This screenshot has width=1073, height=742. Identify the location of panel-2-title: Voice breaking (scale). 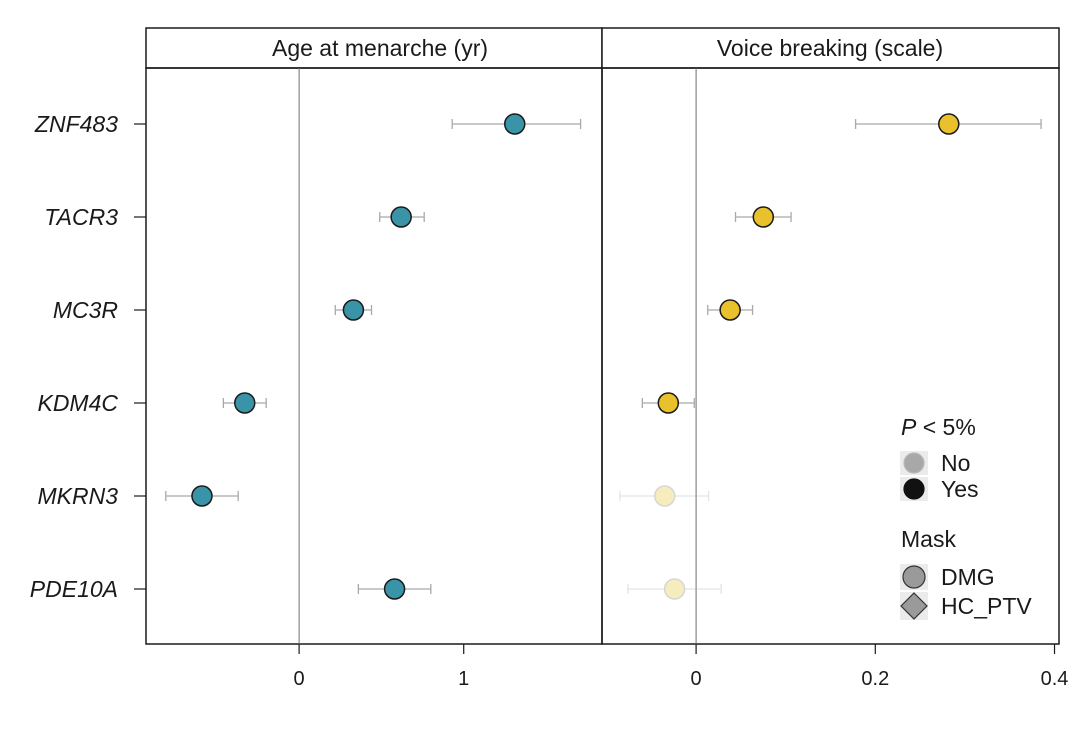
(830, 48).